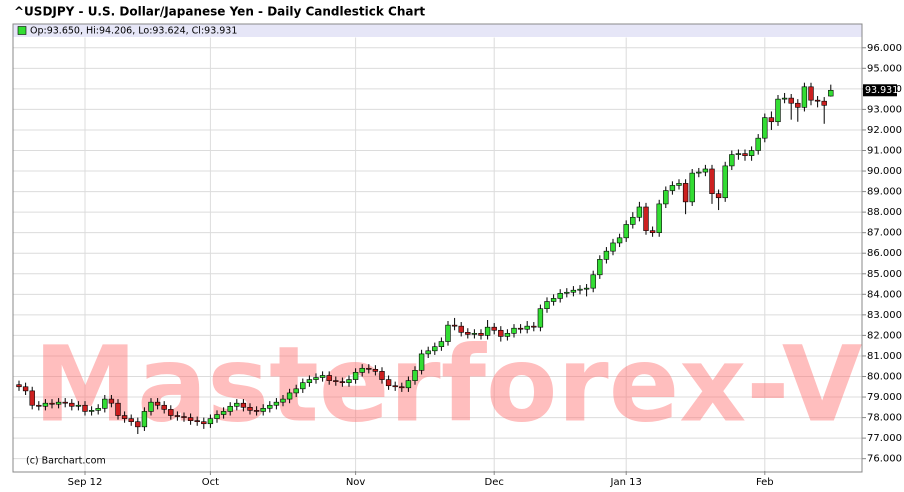  I want to click on y-tick-label: 84.000, so click(884, 294).